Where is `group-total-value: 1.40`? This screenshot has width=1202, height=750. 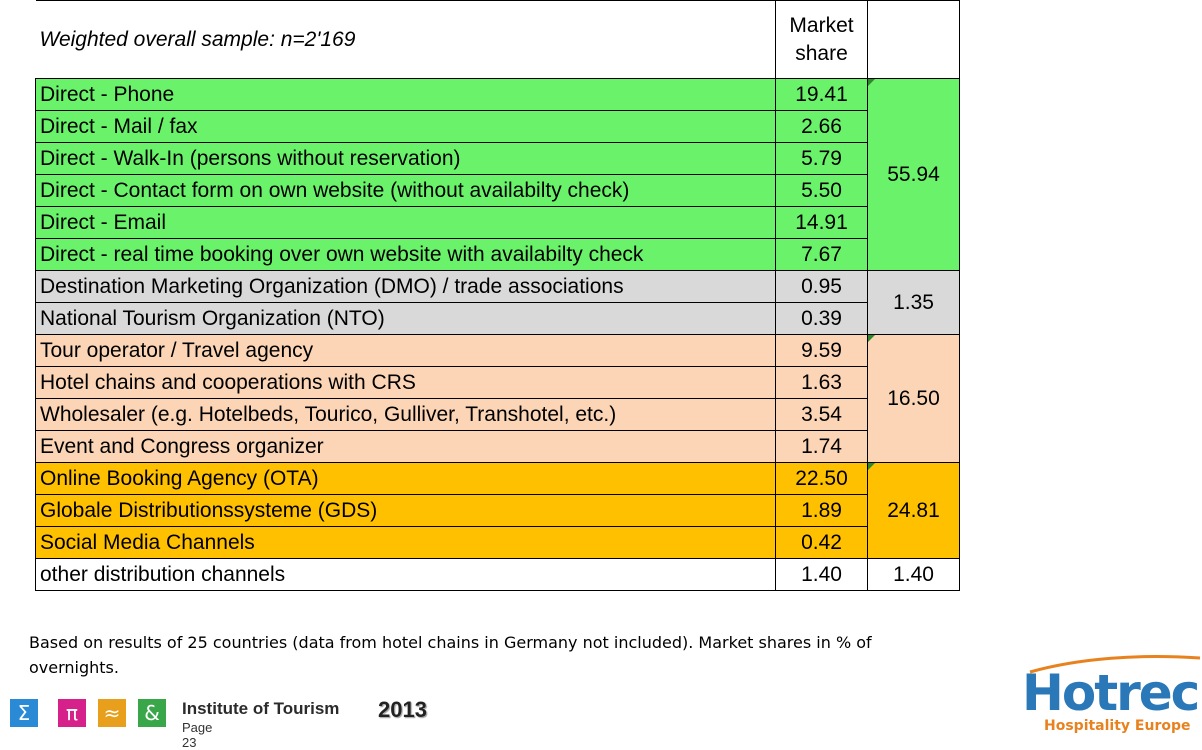 group-total-value: 1.40 is located at coordinates (913, 574).